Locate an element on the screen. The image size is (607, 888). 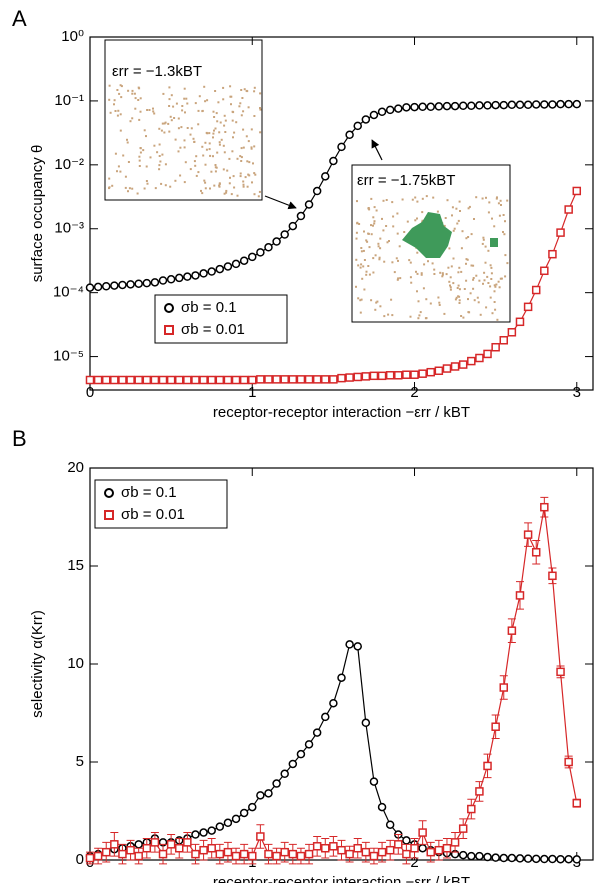
legend-marker is located at coordinates (109, 515).